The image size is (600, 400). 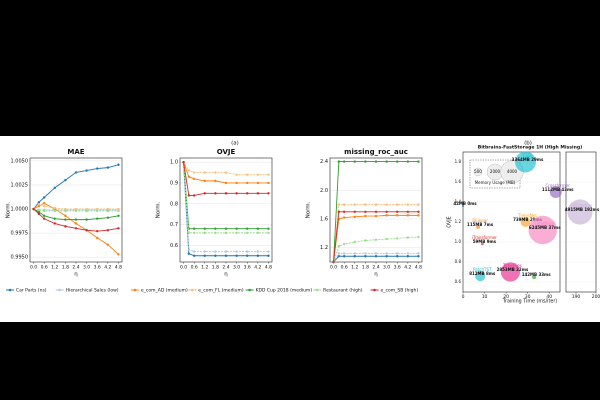 I want to click on y-tick-label: 0.7, so click(x=174, y=225).